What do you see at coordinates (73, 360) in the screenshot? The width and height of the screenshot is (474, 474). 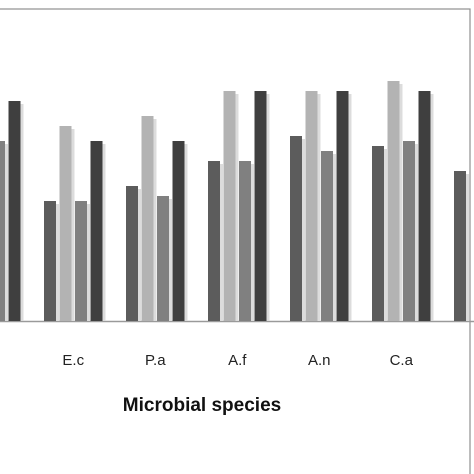 I see `x-tick-label: E.c` at bounding box center [73, 360].